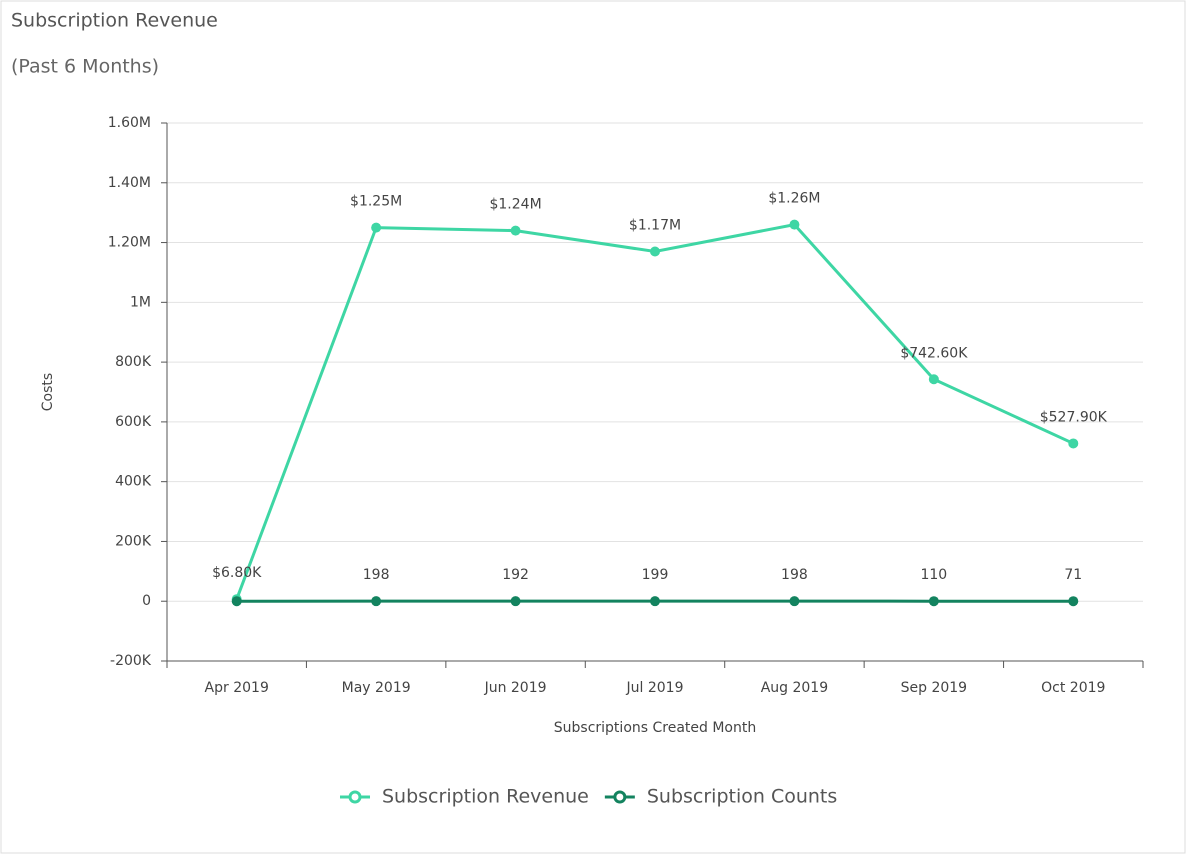  Describe the element at coordinates (129, 183) in the screenshot. I see `y-tick-label: 1.40M` at that location.